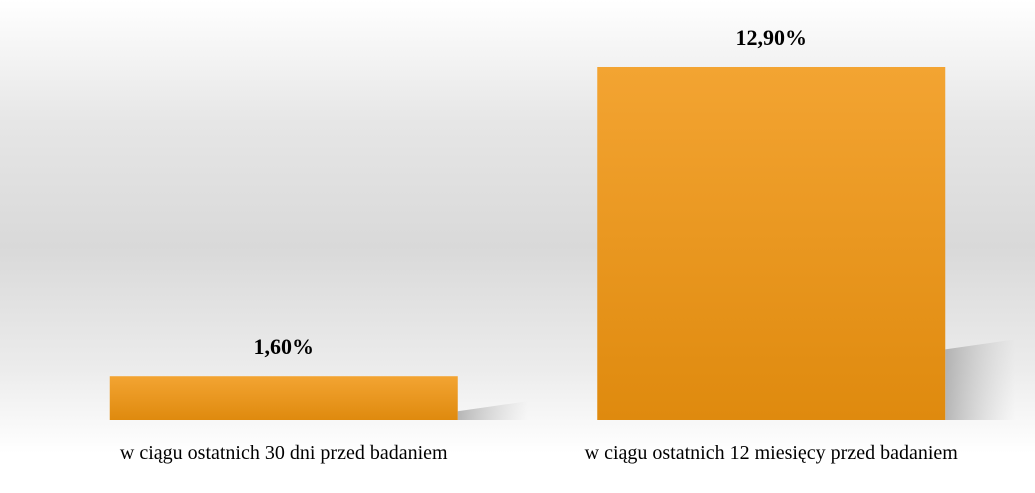 The width and height of the screenshot is (1035, 493). I want to click on data-label: 1,60%, so click(284, 346).